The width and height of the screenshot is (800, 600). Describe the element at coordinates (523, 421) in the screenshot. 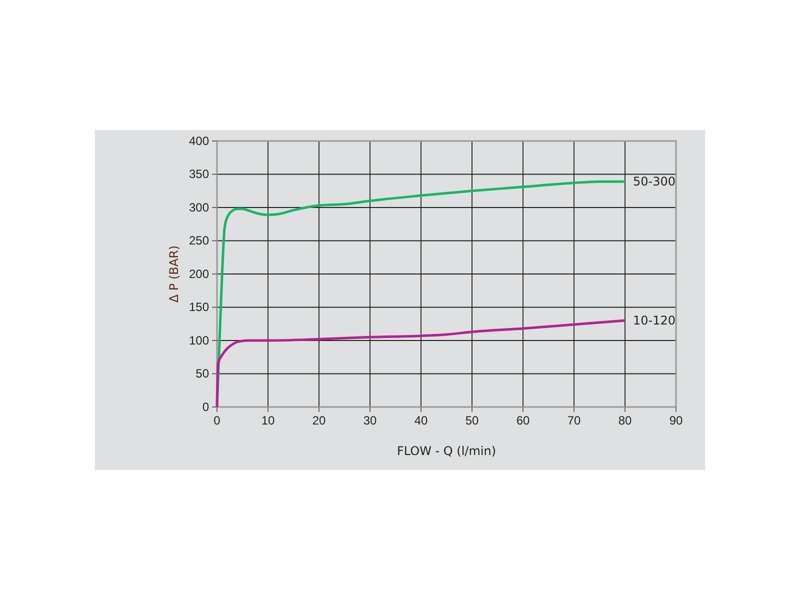

I see `x-tick-label: 60` at that location.